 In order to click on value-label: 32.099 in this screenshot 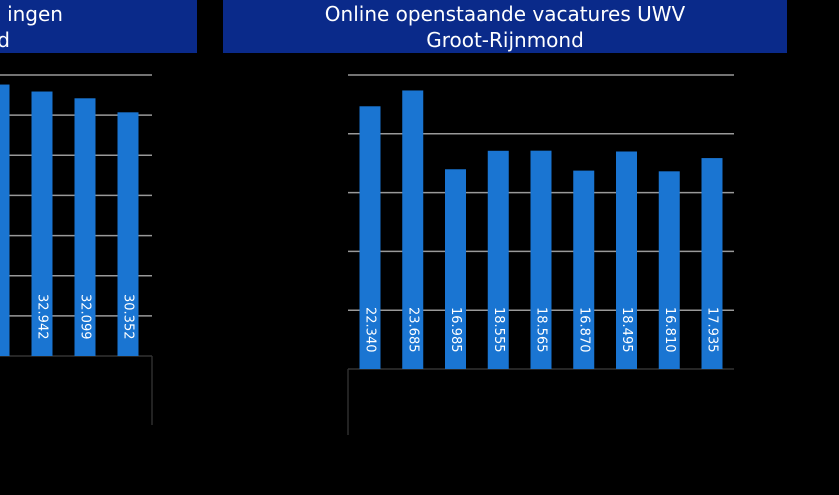, I will do `click(85, 317)`.